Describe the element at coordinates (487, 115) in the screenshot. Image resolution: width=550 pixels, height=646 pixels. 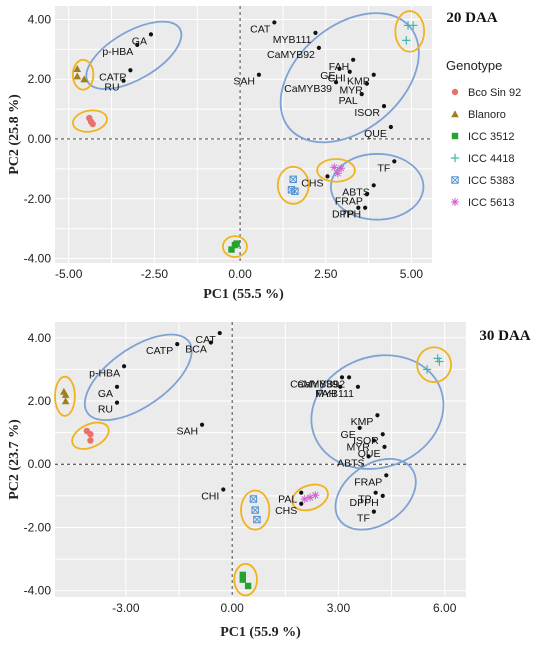
I see `legend-label: Blanoro` at that location.